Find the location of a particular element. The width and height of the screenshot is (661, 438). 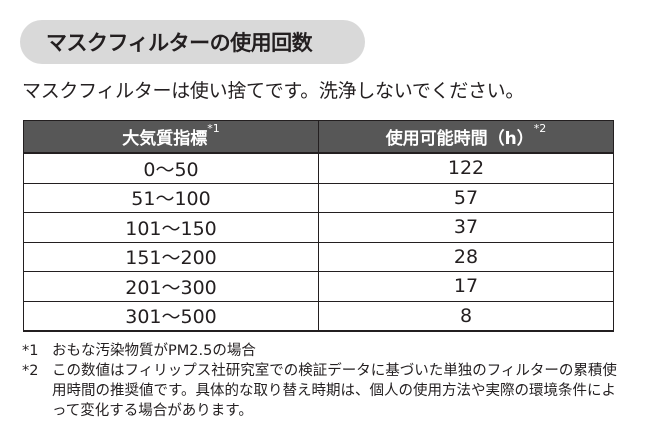

table-row: 0～50 122 is located at coordinates (318, 168).